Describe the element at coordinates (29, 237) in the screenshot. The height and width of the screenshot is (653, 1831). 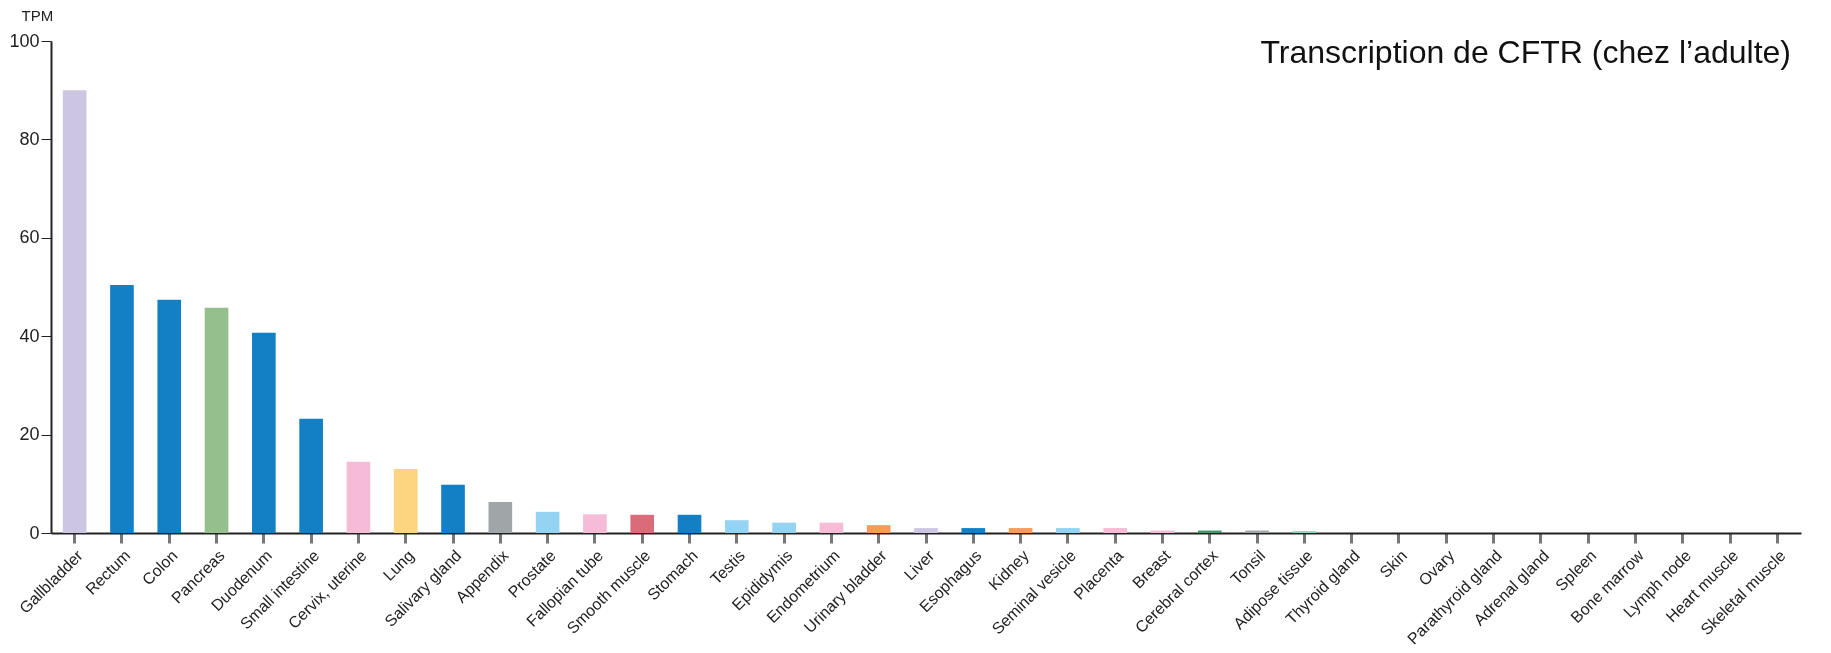
I see `y-tick-label: 60` at that location.